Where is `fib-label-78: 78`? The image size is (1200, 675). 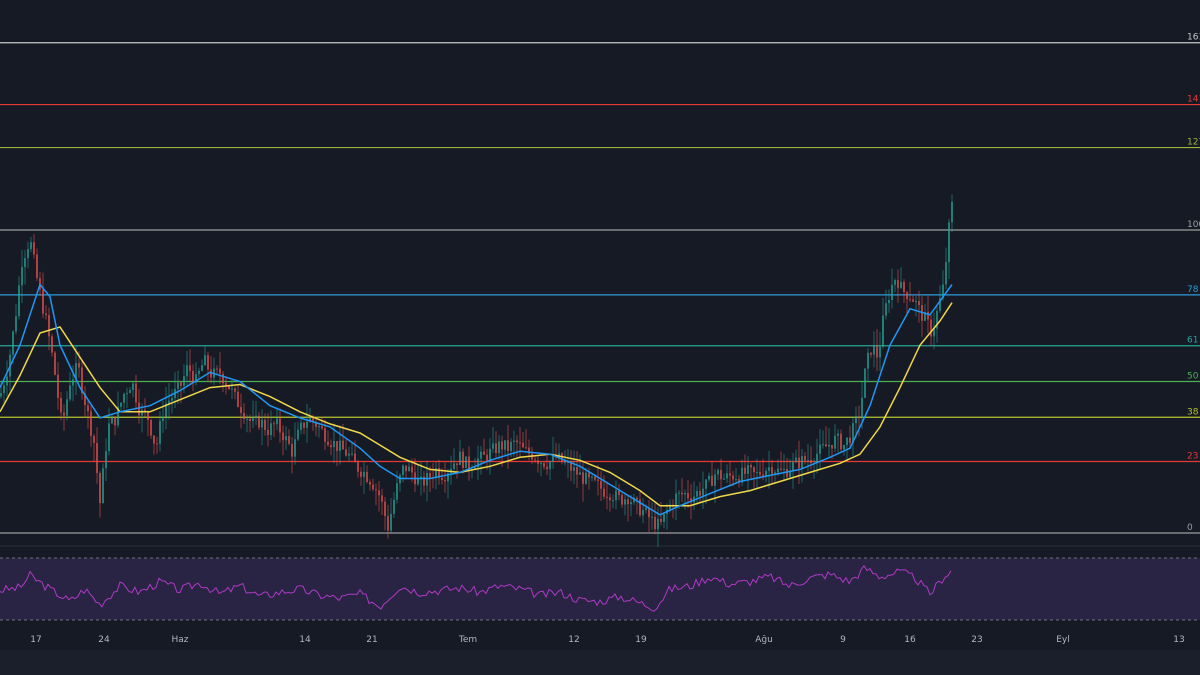
fib-label-78: 78 is located at coordinates (1193, 290).